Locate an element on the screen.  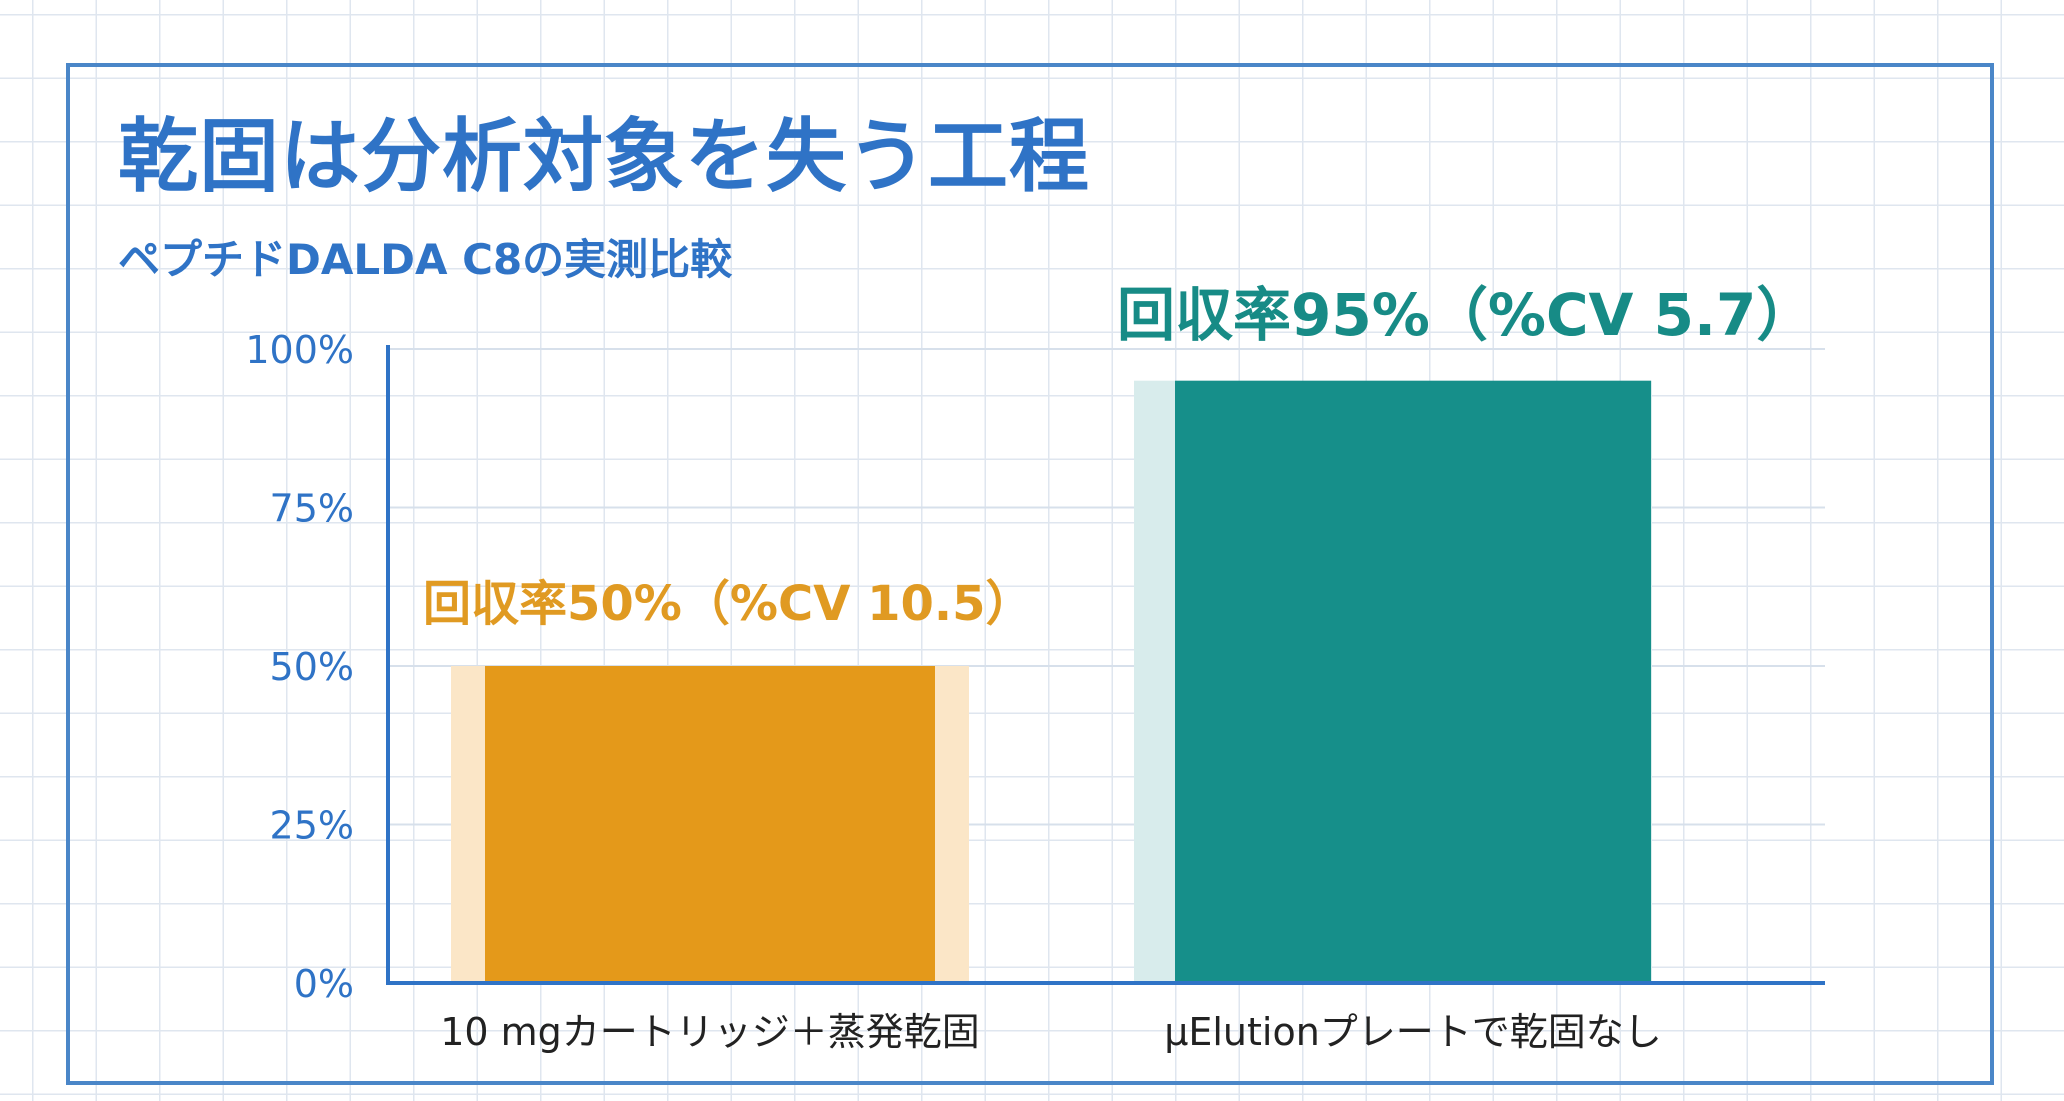
y-tick-label: 50% is located at coordinates (312, 667).